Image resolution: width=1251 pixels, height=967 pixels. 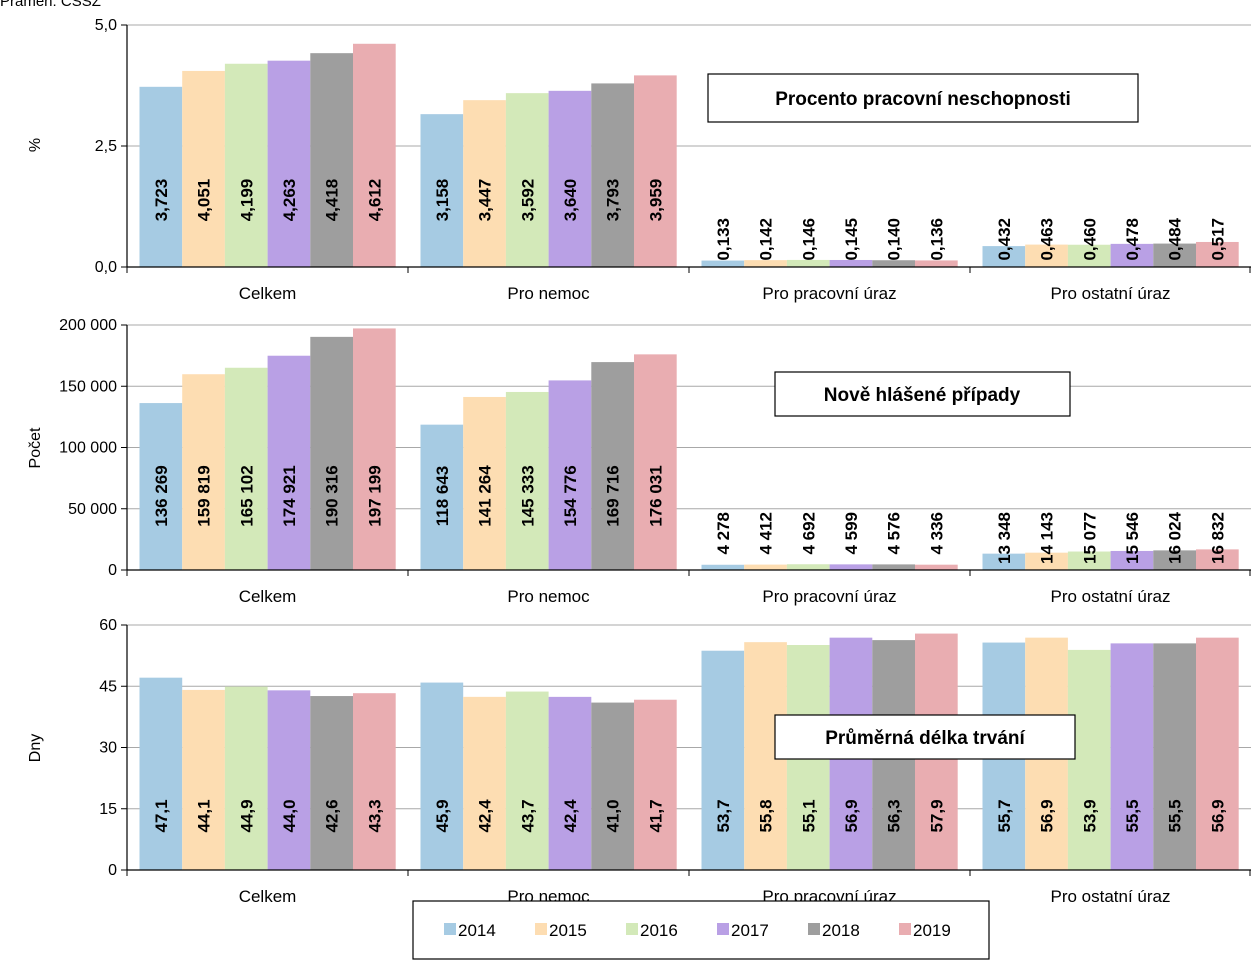 What do you see at coordinates (613, 495) in the screenshot?
I see `data-label: 169 716` at bounding box center [613, 495].